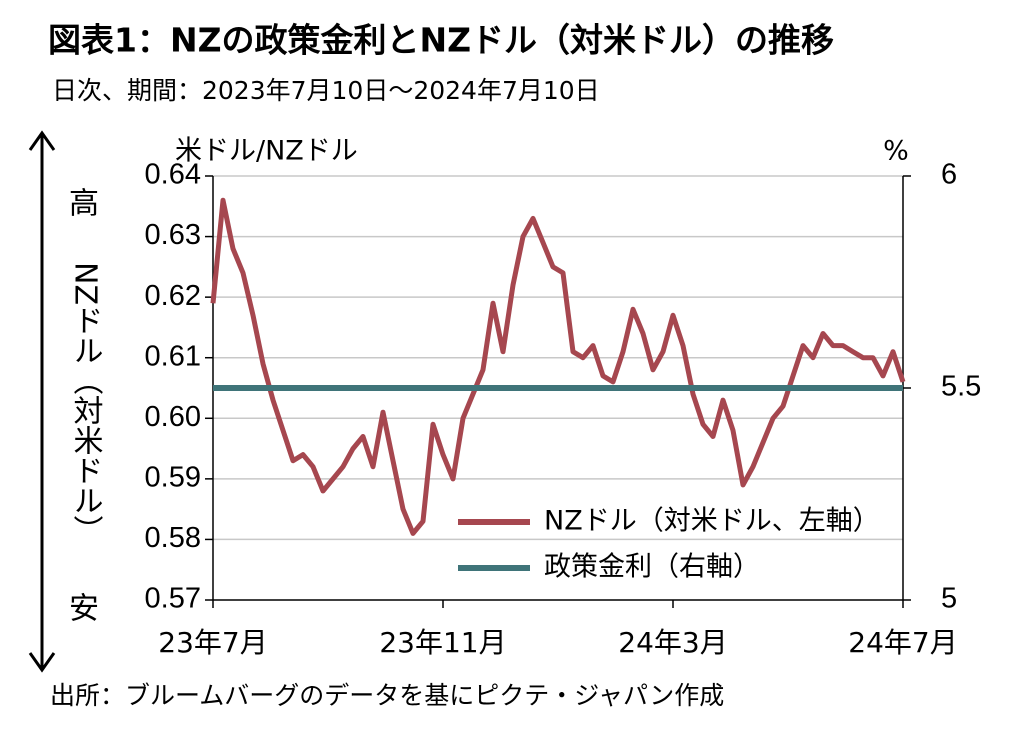  Describe the element at coordinates (949, 599) in the screenshot. I see `y2-tick-label: 5` at that location.